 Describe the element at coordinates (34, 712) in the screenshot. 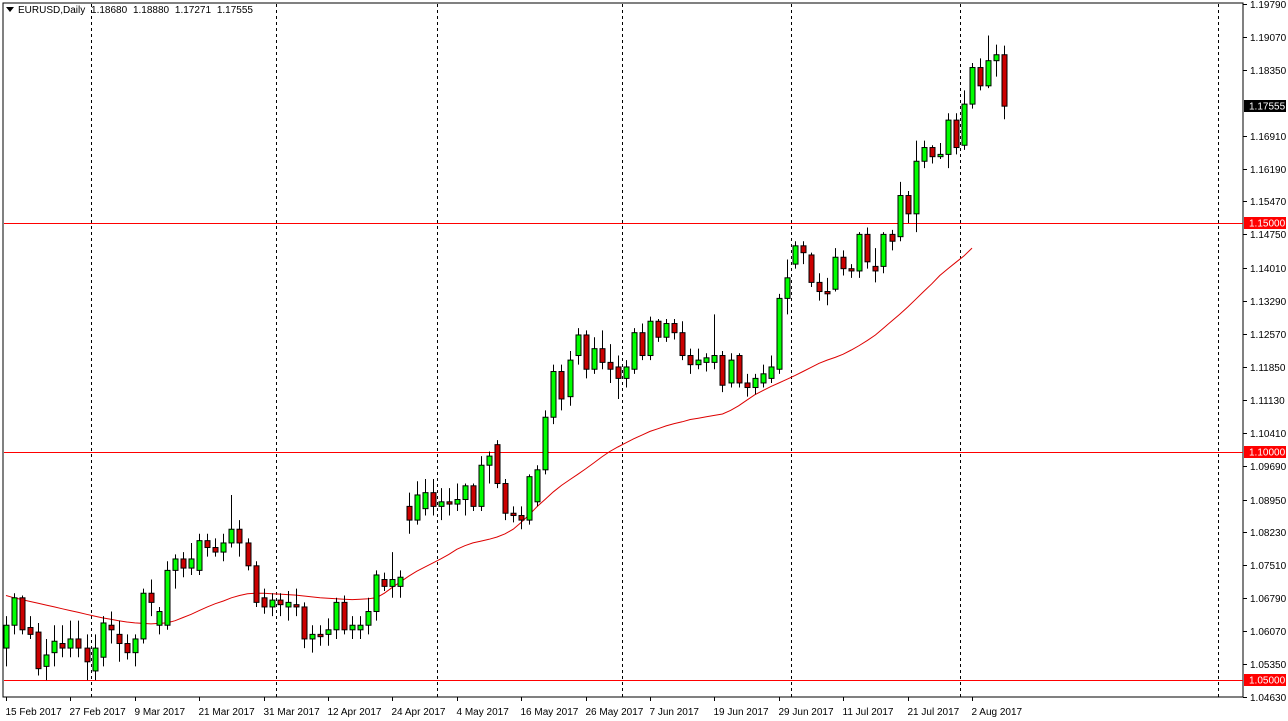

I see `time-tick-label: 15 Feb 2017` at that location.